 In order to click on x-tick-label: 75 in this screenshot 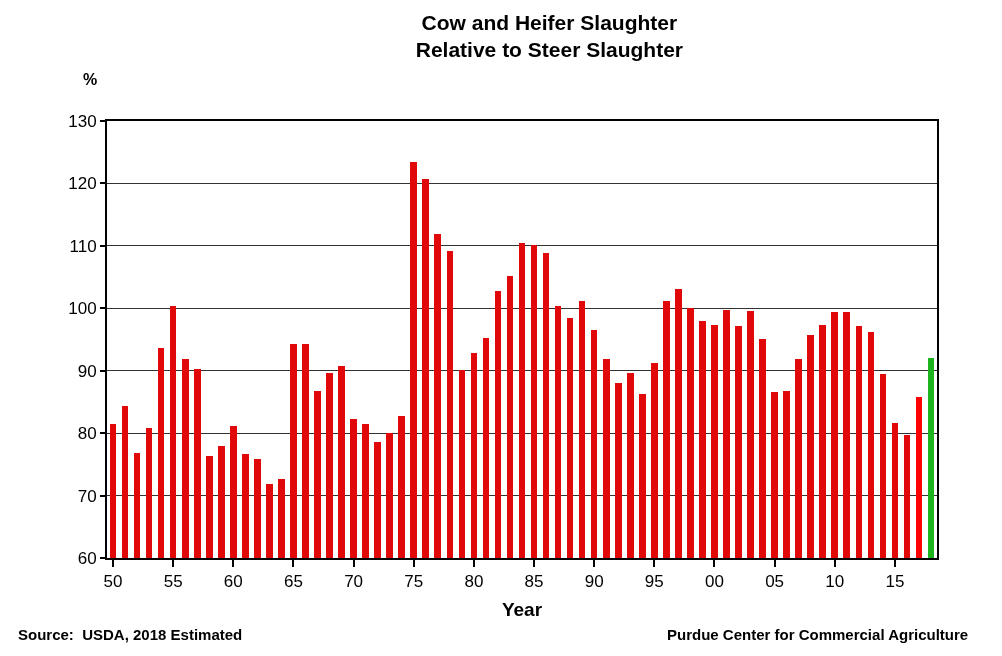, I will do `click(414, 582)`.